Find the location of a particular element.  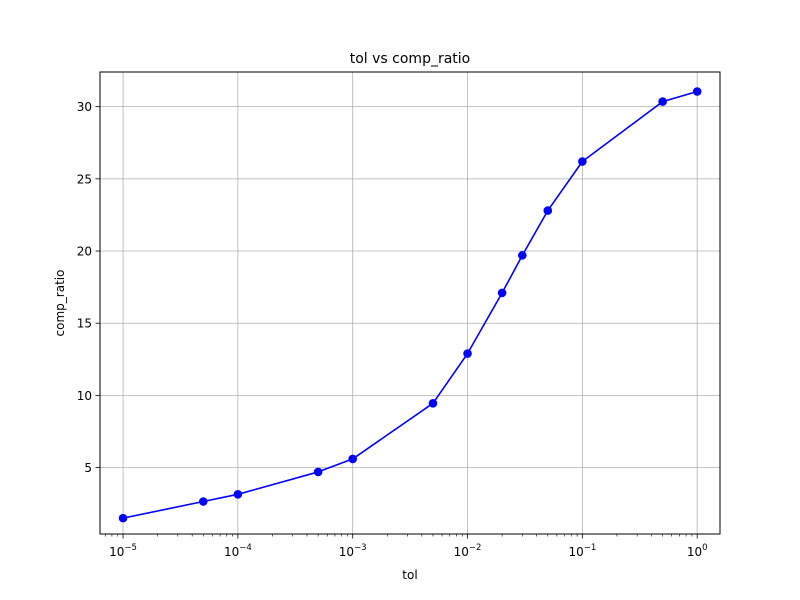

y-axis: 5 10 15 20 25 30 is located at coordinates (88, 287).